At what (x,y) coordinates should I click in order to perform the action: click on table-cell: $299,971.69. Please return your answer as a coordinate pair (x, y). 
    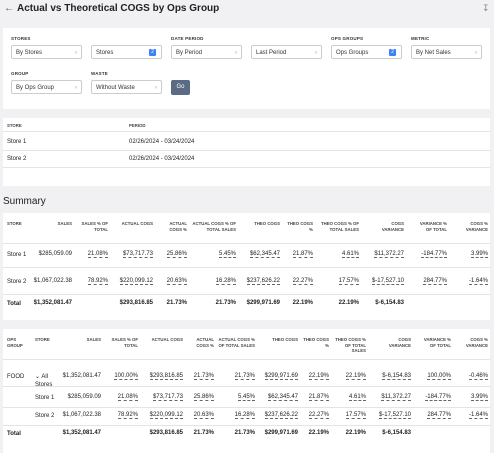
    Looking at the image, I should click on (263, 303).